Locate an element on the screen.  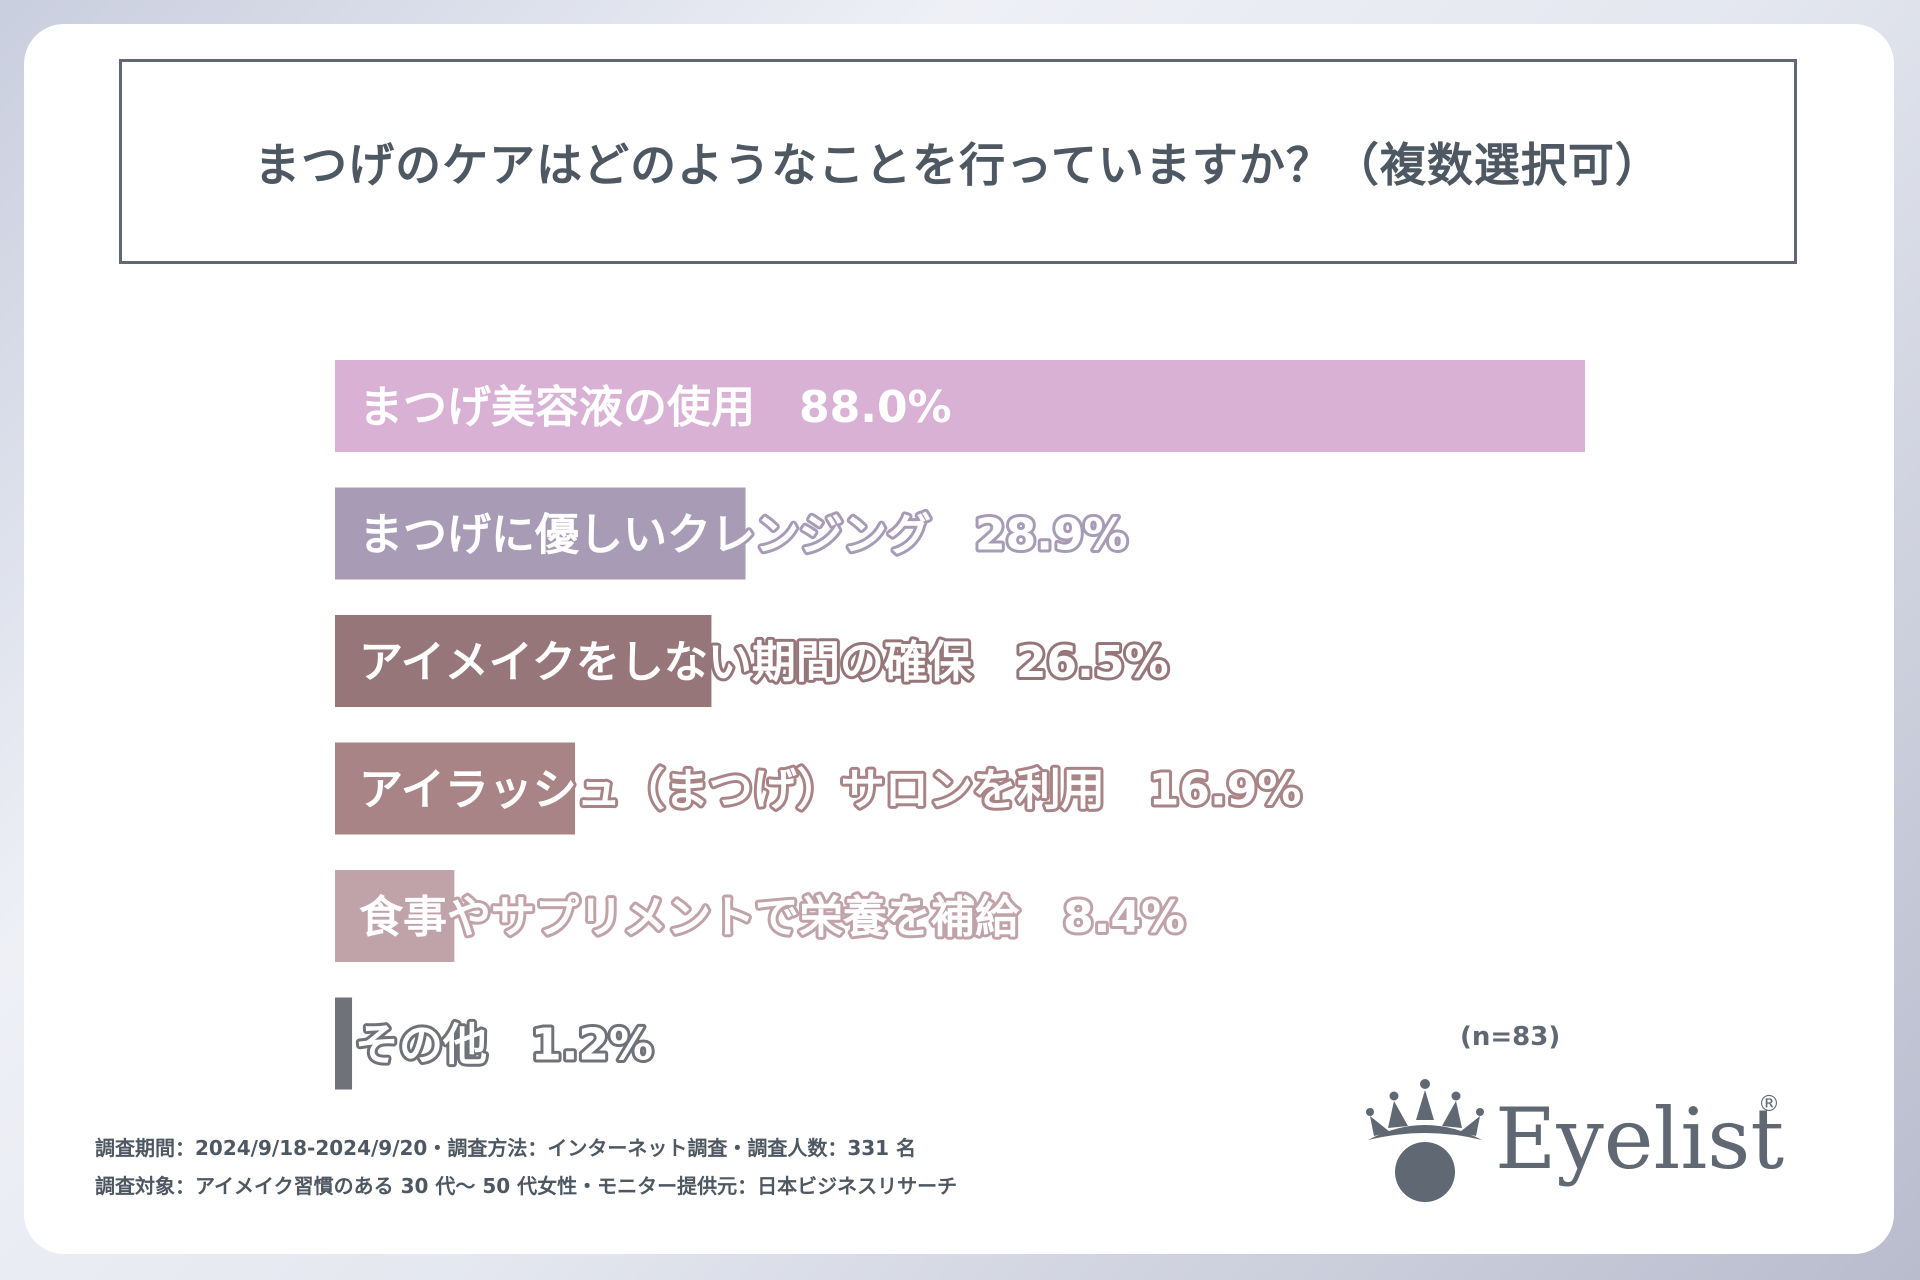
title-box: まつげのケアはどのようなことを行っていますか？（複数選択可） is located at coordinates (958, 161).